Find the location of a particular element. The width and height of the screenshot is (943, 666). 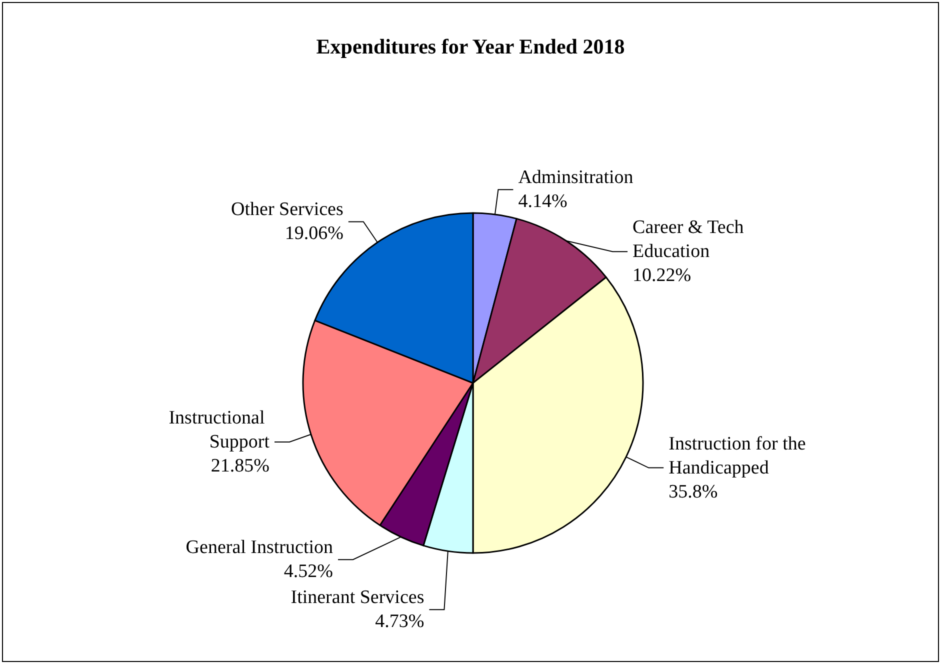

slice-label: Adminsitration is located at coordinates (576, 177).